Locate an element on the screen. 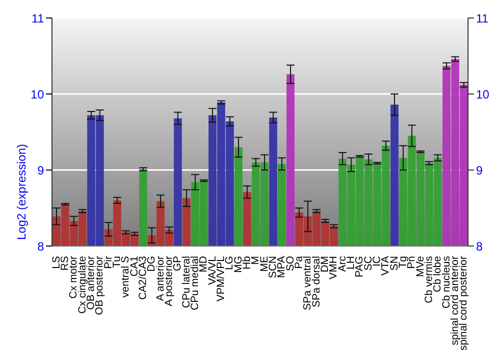  y-axis-title: Log2 (expression) is located at coordinates (21, 192).